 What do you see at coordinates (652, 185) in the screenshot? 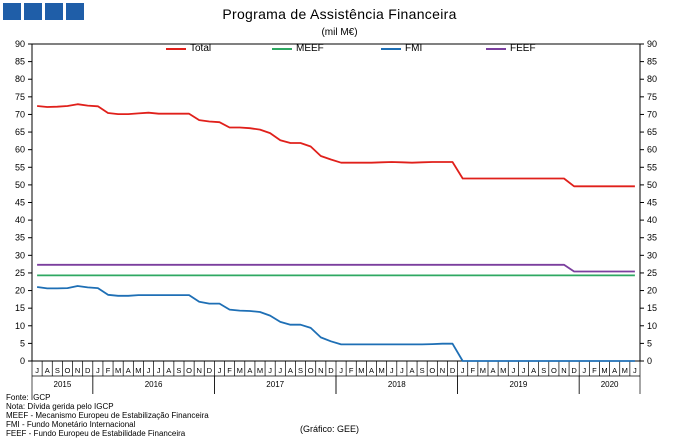
I see `y-tick-label-right: 50` at bounding box center [652, 185].